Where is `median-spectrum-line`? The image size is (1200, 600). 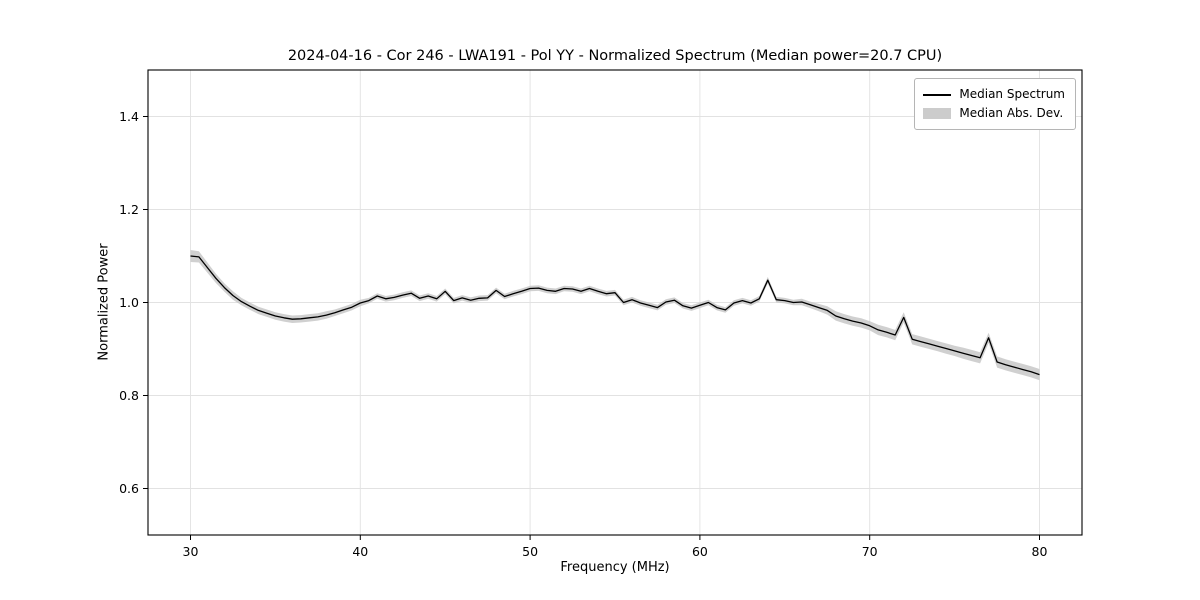 median-spectrum-line is located at coordinates (615, 315).